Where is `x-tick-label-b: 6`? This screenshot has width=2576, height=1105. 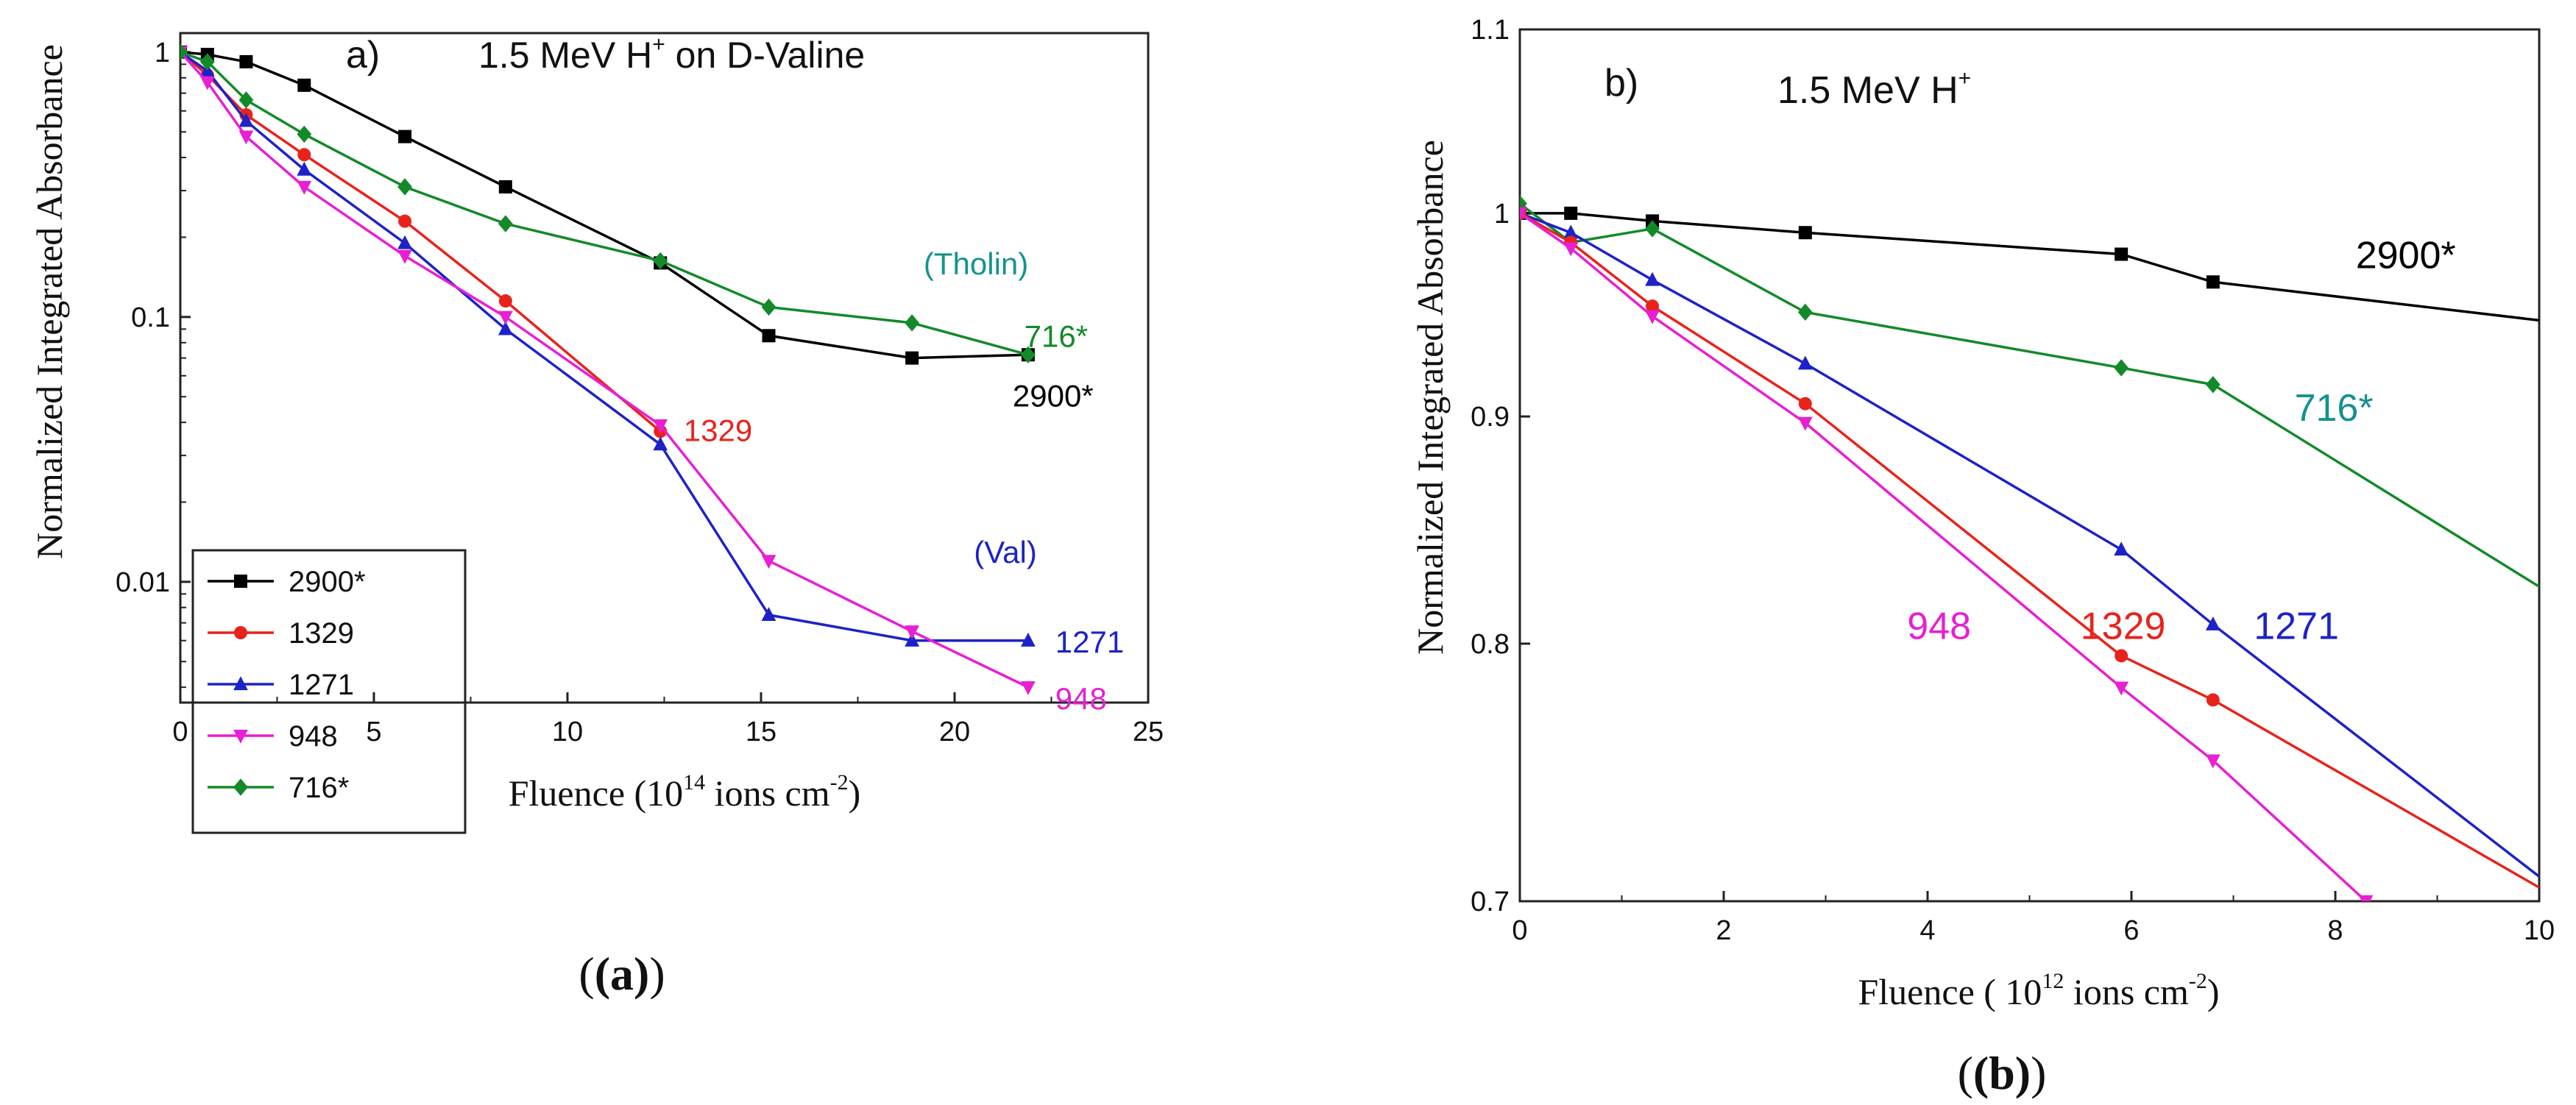
x-tick-label-b: 6 is located at coordinates (2131, 930).